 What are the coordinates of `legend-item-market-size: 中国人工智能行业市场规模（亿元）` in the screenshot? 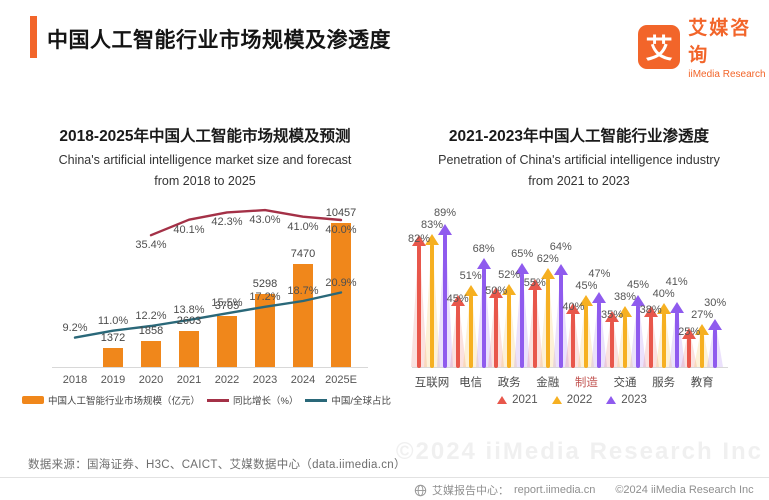 It's located at (110, 400).